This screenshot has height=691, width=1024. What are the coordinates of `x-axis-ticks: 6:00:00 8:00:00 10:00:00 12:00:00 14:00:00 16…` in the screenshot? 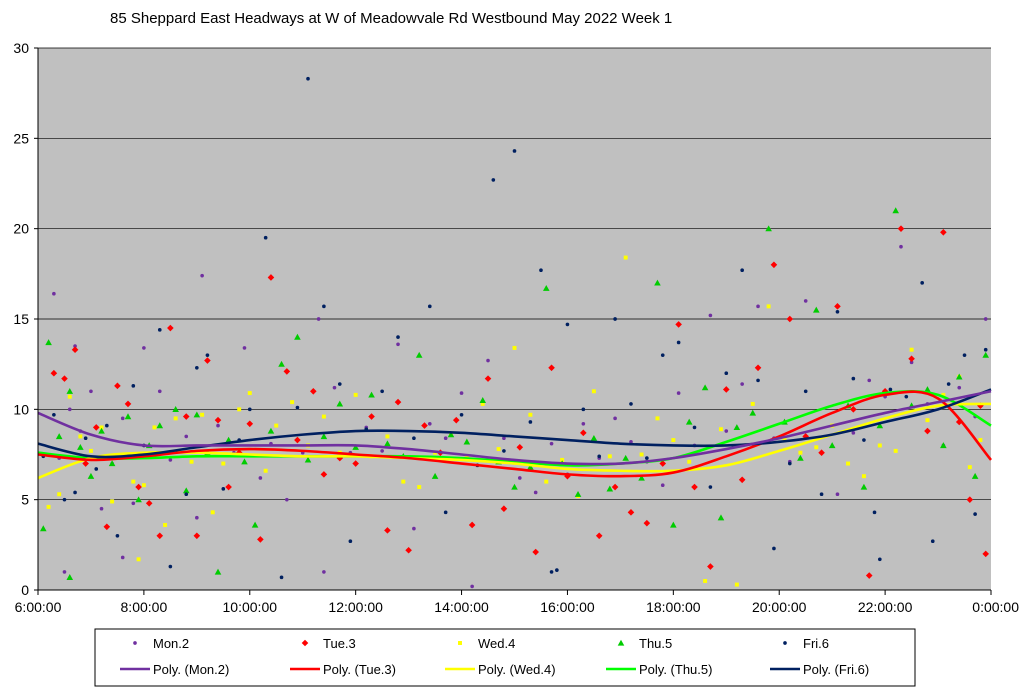 It's located at (517, 602).